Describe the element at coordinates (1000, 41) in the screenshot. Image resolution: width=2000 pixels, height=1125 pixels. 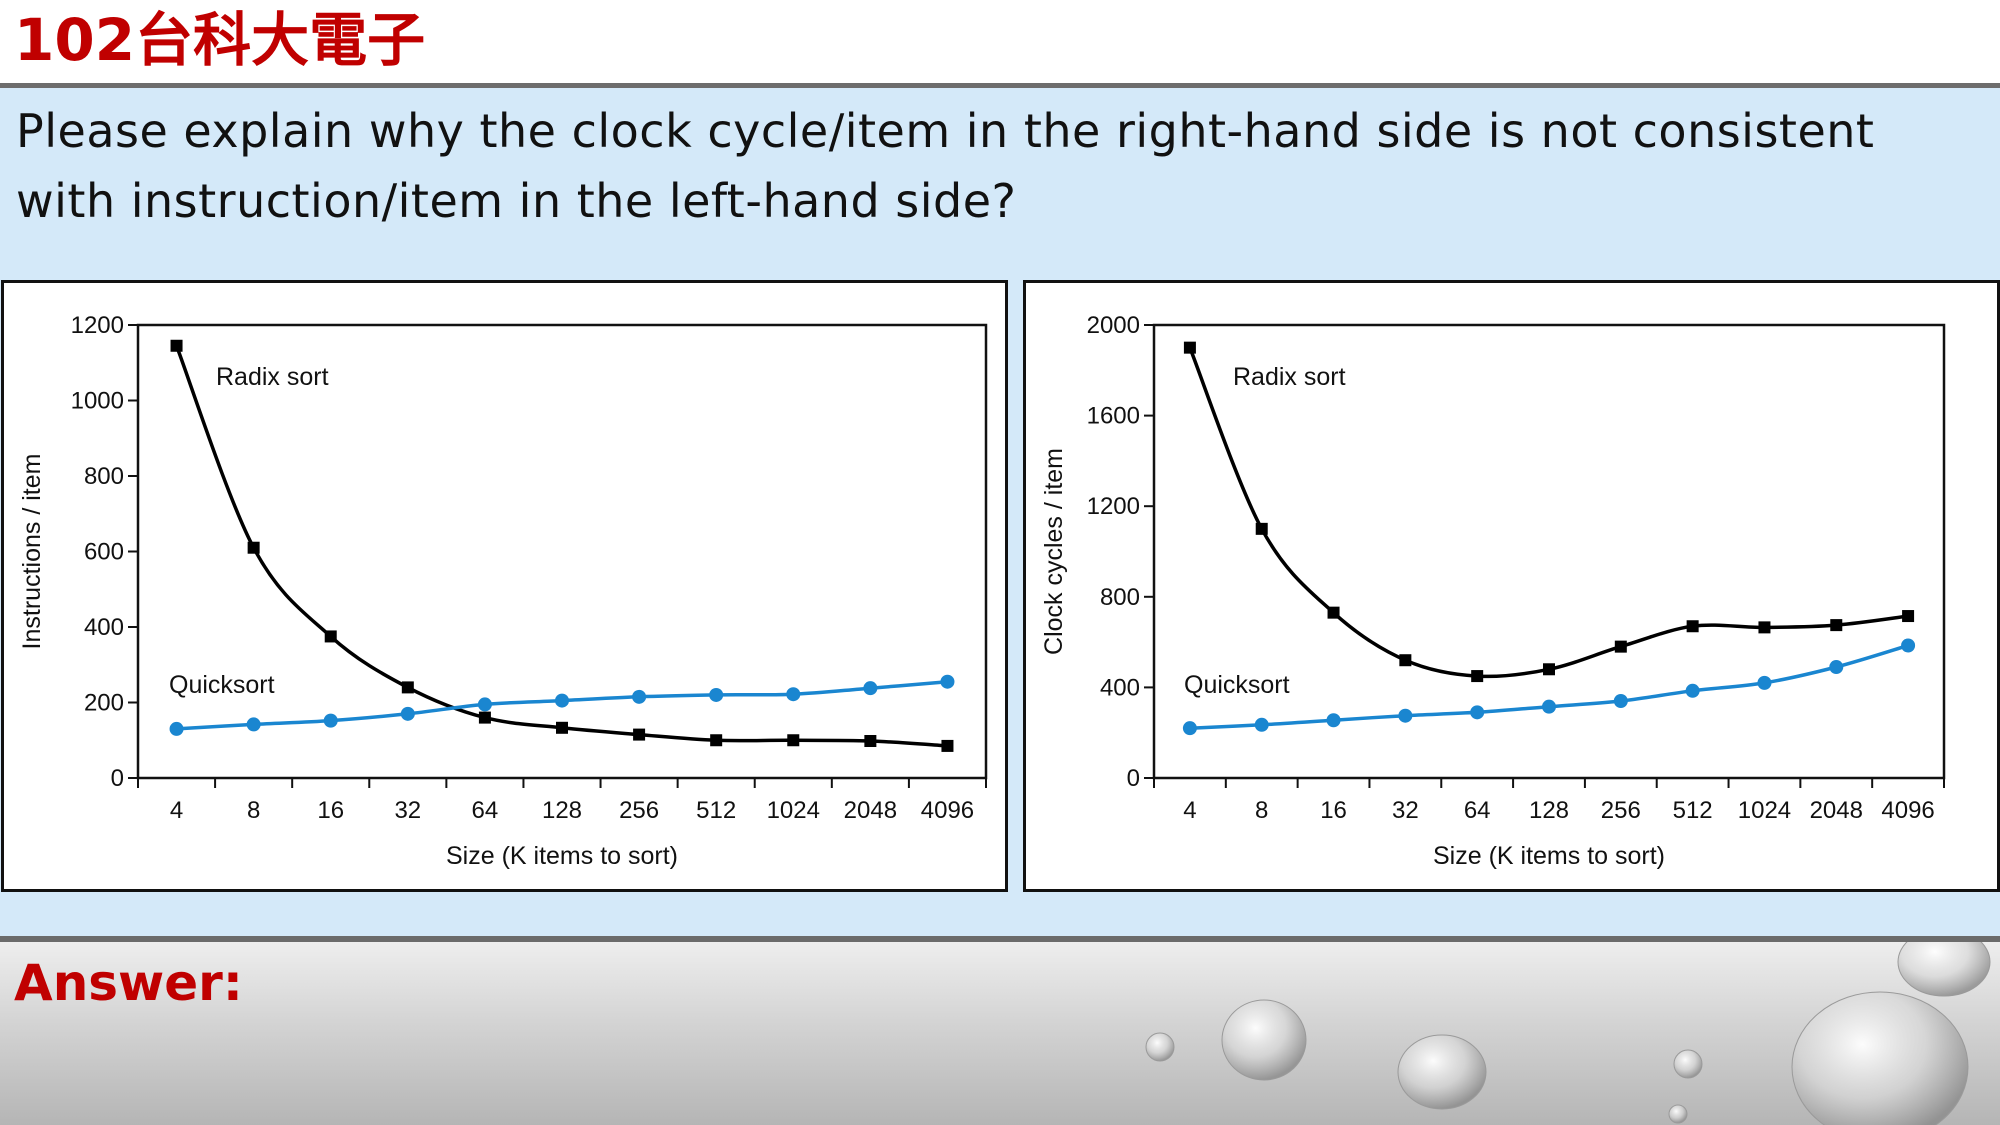
I see `slide-header: 102台科大電子` at that location.